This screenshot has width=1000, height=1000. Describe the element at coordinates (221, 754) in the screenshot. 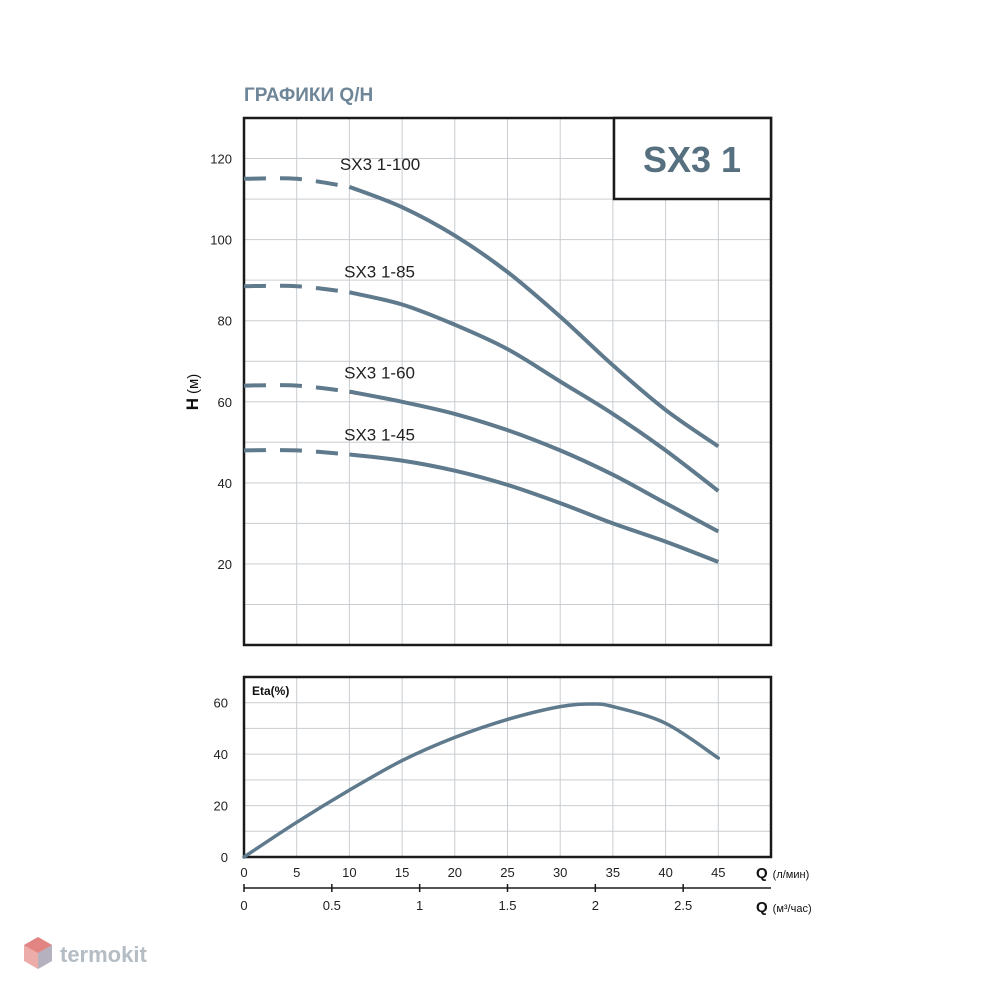

I see `eta-y-tick-label: 40` at that location.